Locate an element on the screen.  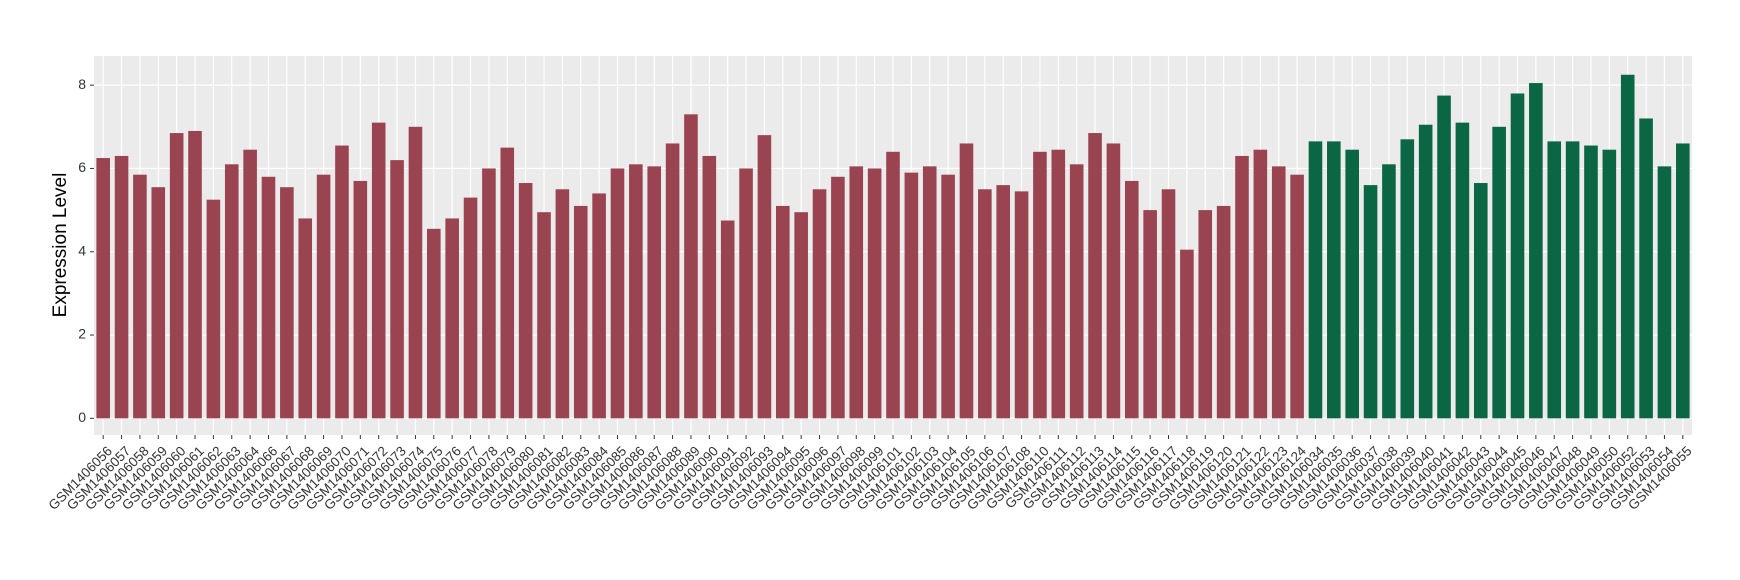
y-tick-label: 2 is located at coordinates (82, 334).